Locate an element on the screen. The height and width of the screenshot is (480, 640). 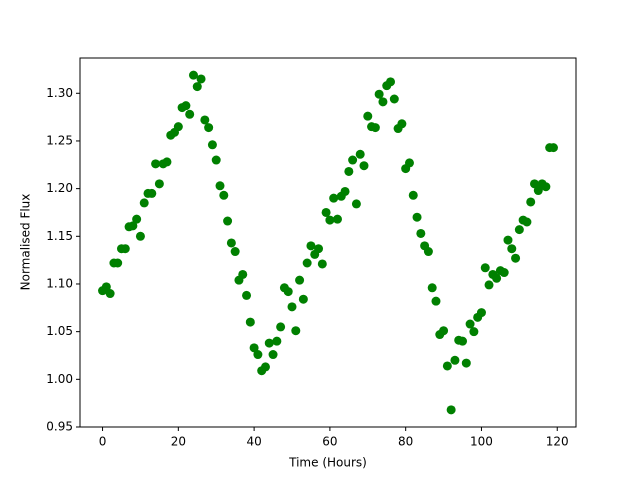
x-axis-label: Time (Hours) is located at coordinates (327, 463).